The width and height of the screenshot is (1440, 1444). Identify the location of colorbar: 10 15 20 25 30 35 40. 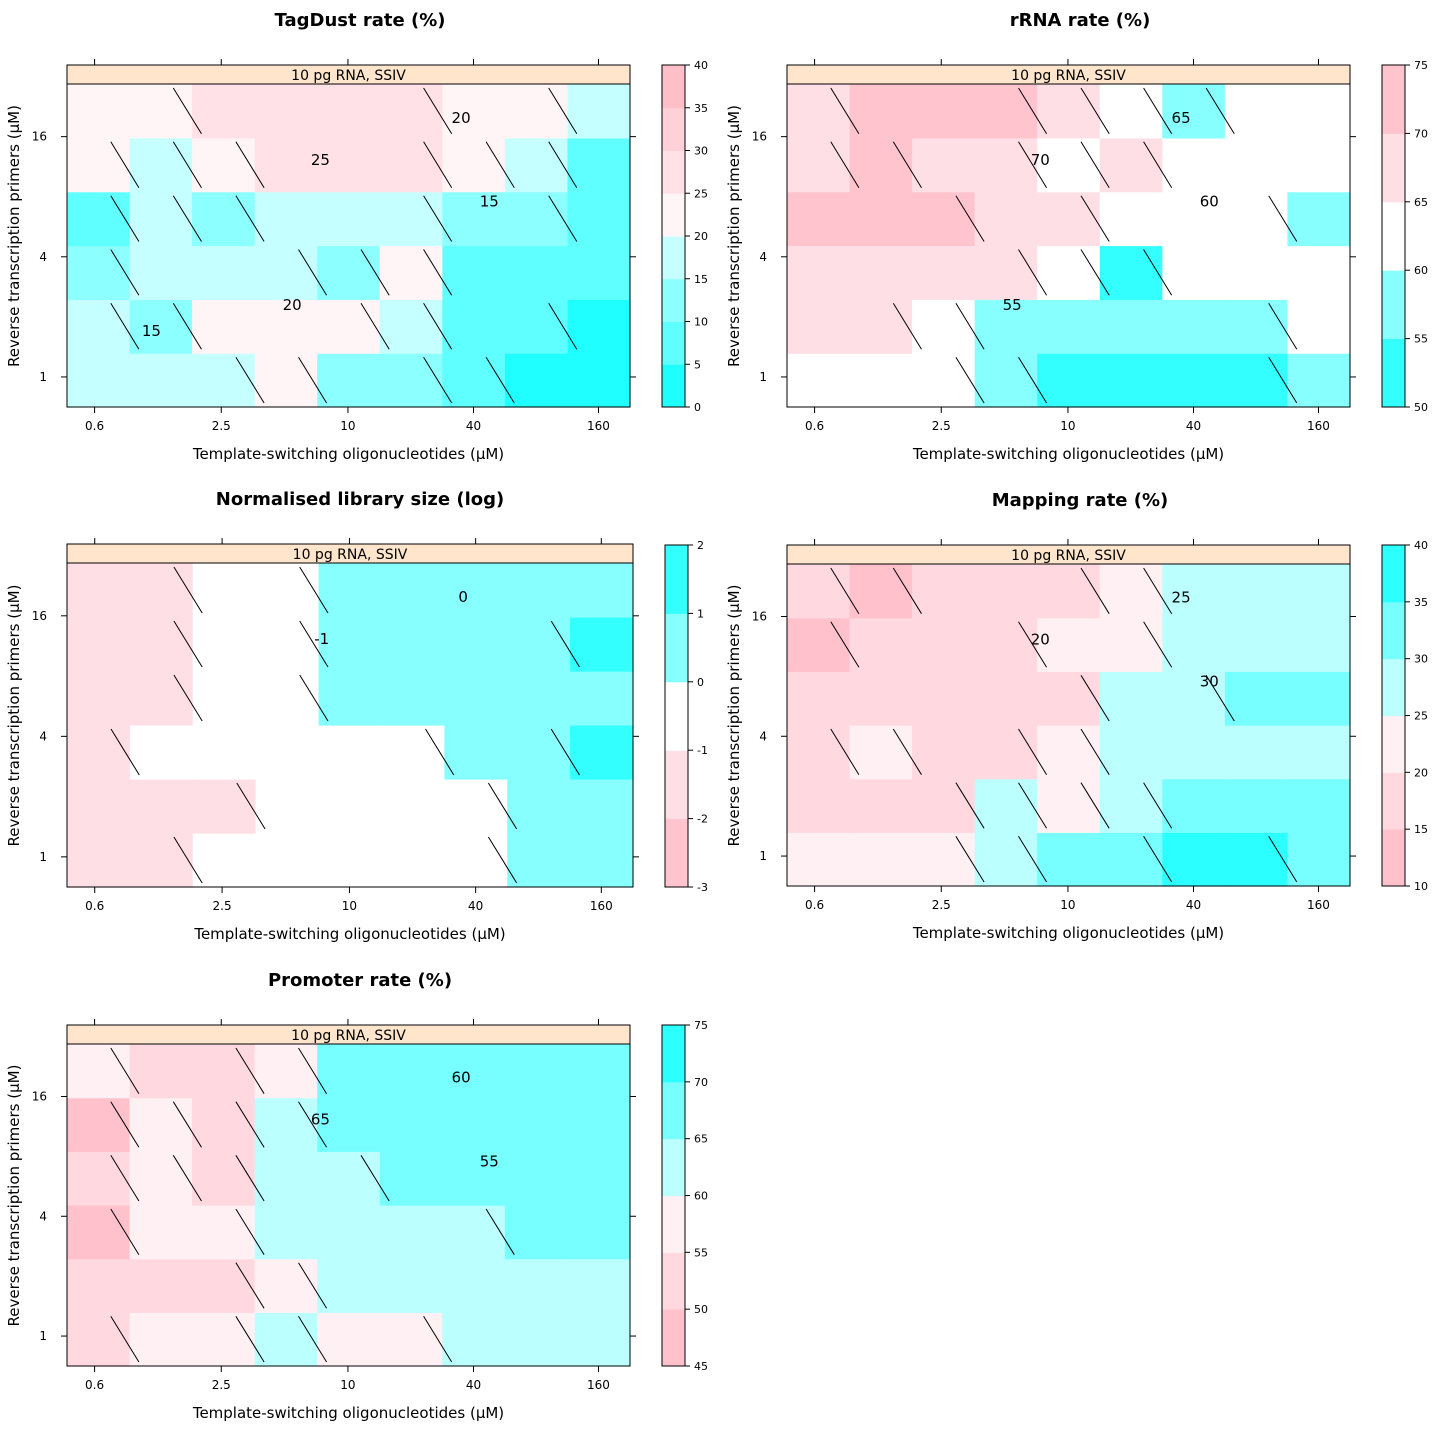
(1404, 716).